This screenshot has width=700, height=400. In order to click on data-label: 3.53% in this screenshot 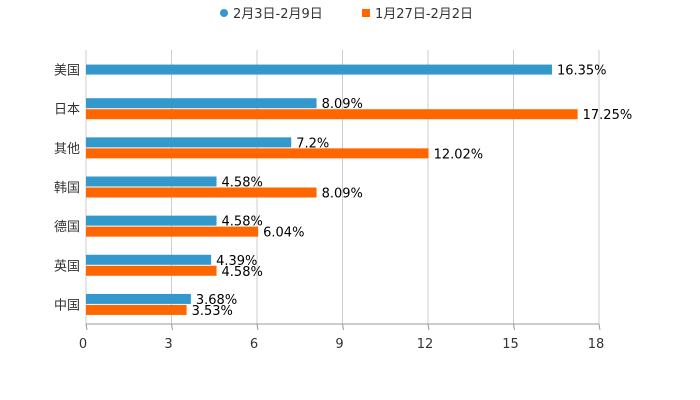, I will do `click(212, 311)`.